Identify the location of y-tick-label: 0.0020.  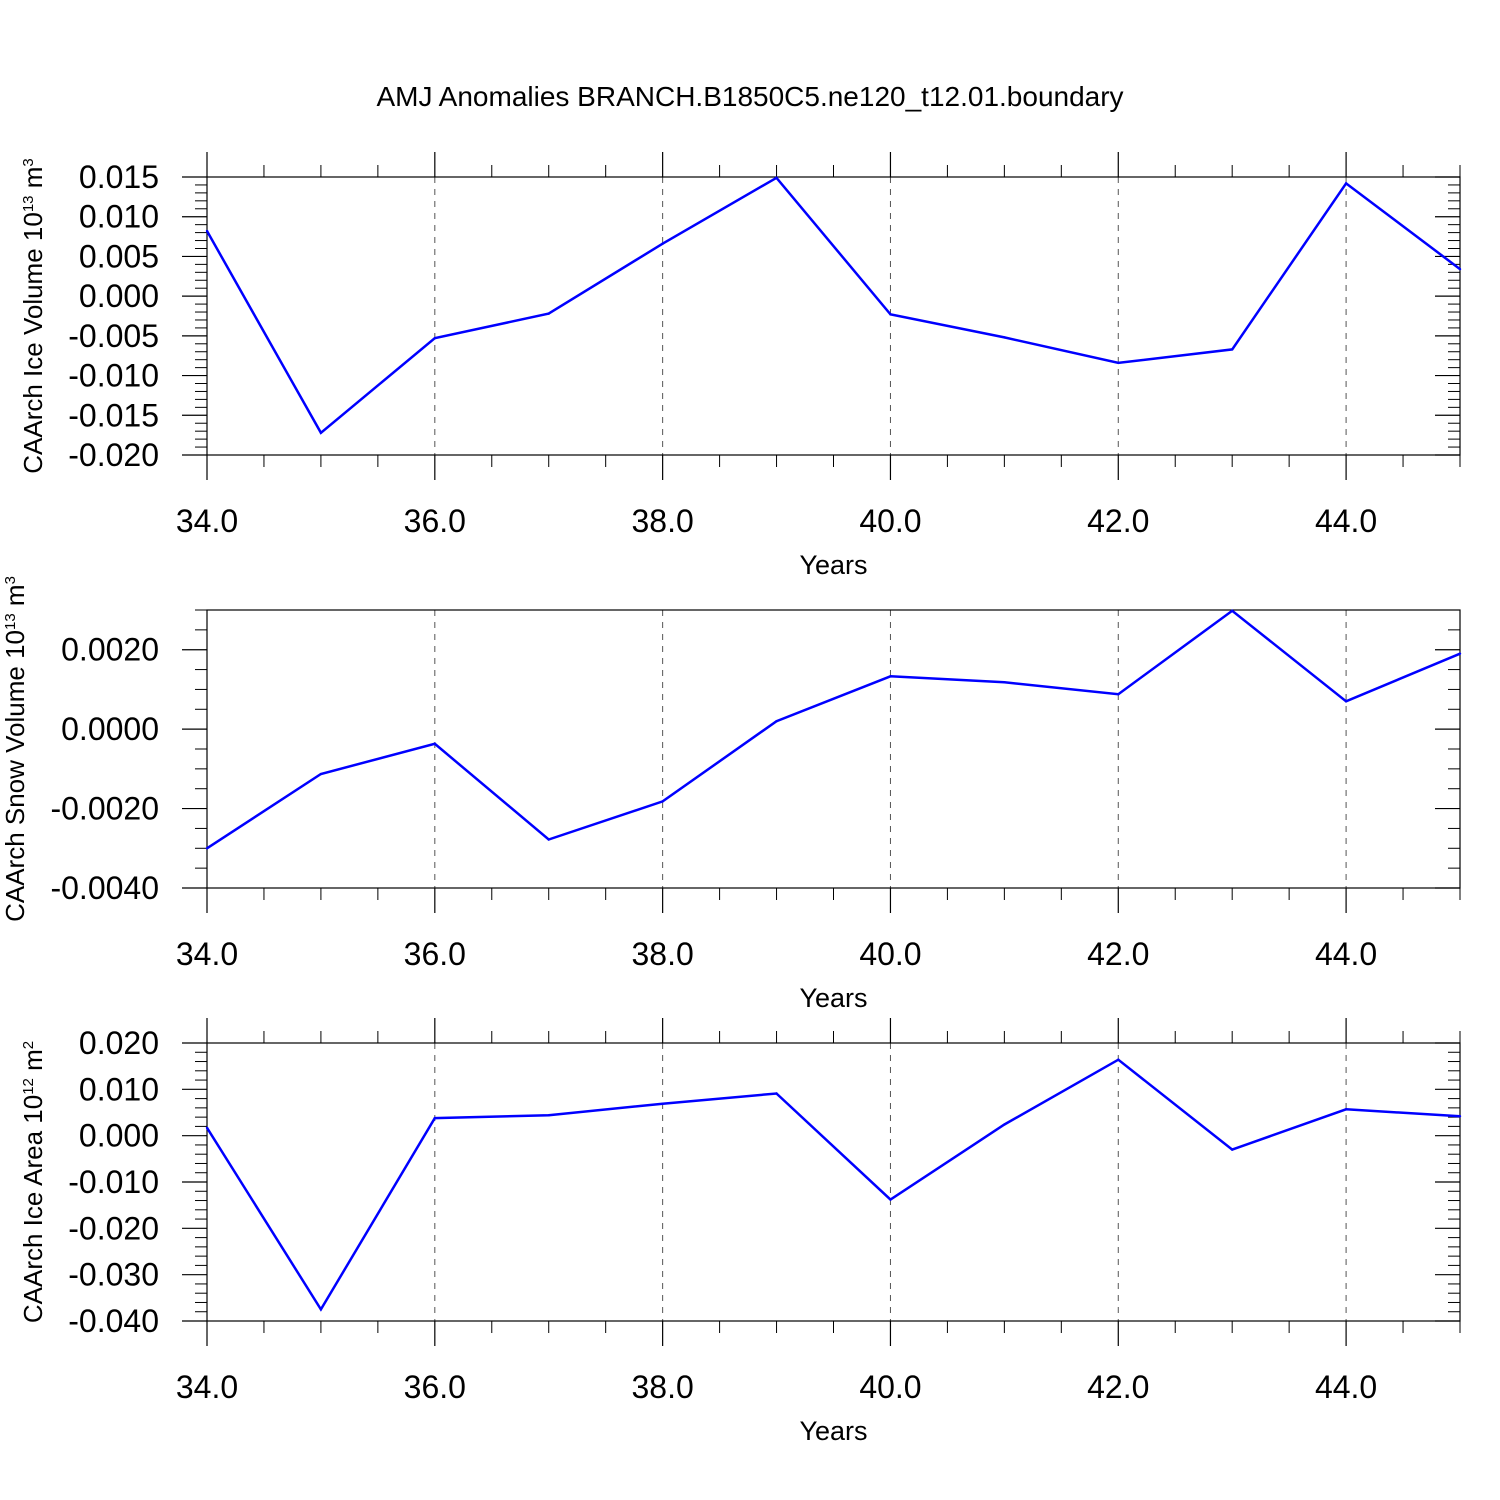
(110, 650).